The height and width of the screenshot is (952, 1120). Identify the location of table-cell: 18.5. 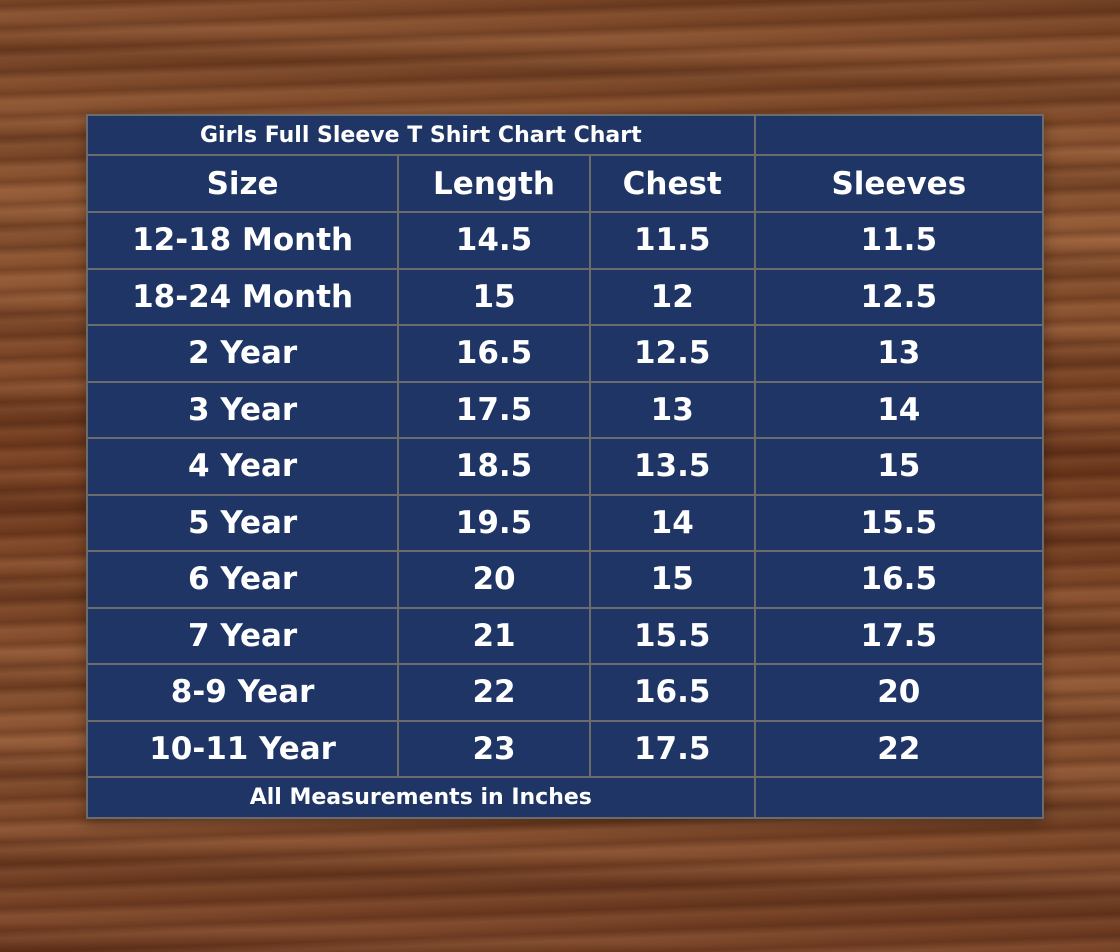
(494, 466).